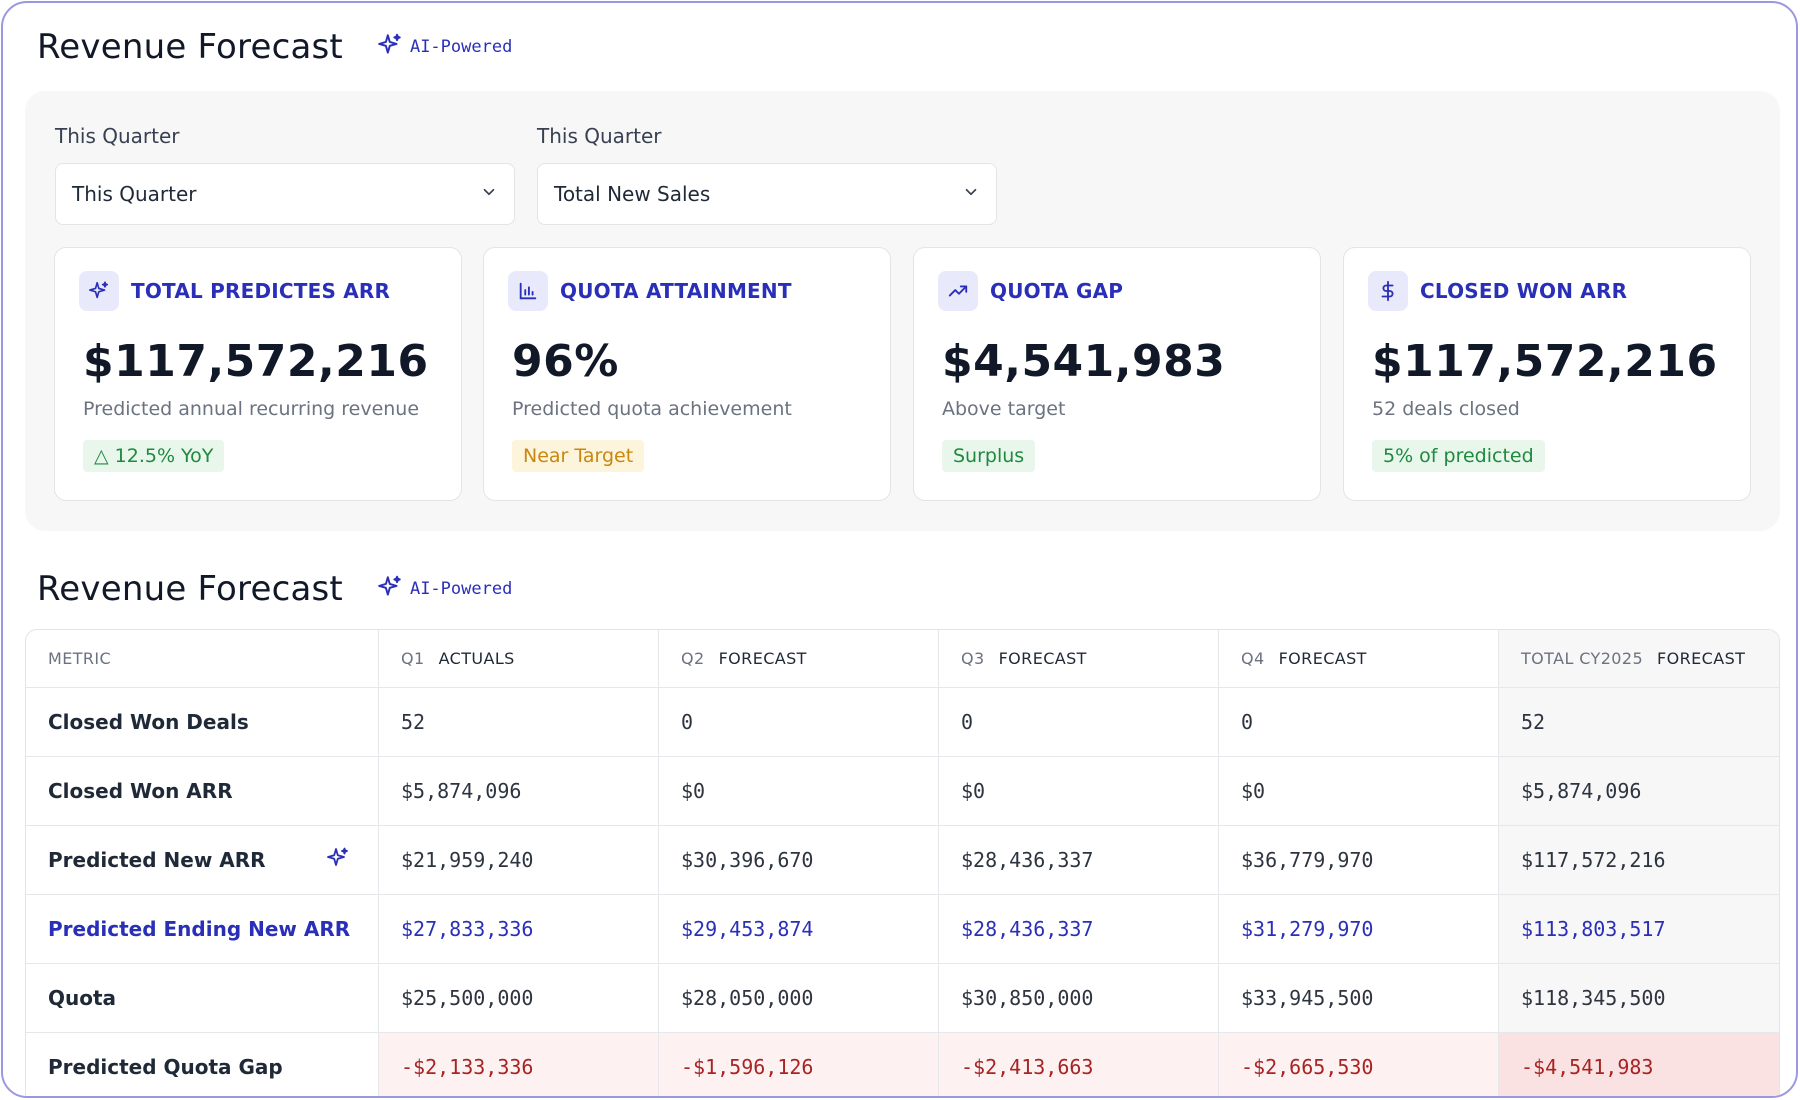 The height and width of the screenshot is (1100, 1800). I want to click on total-cell: $118,345,500, so click(1639, 998).